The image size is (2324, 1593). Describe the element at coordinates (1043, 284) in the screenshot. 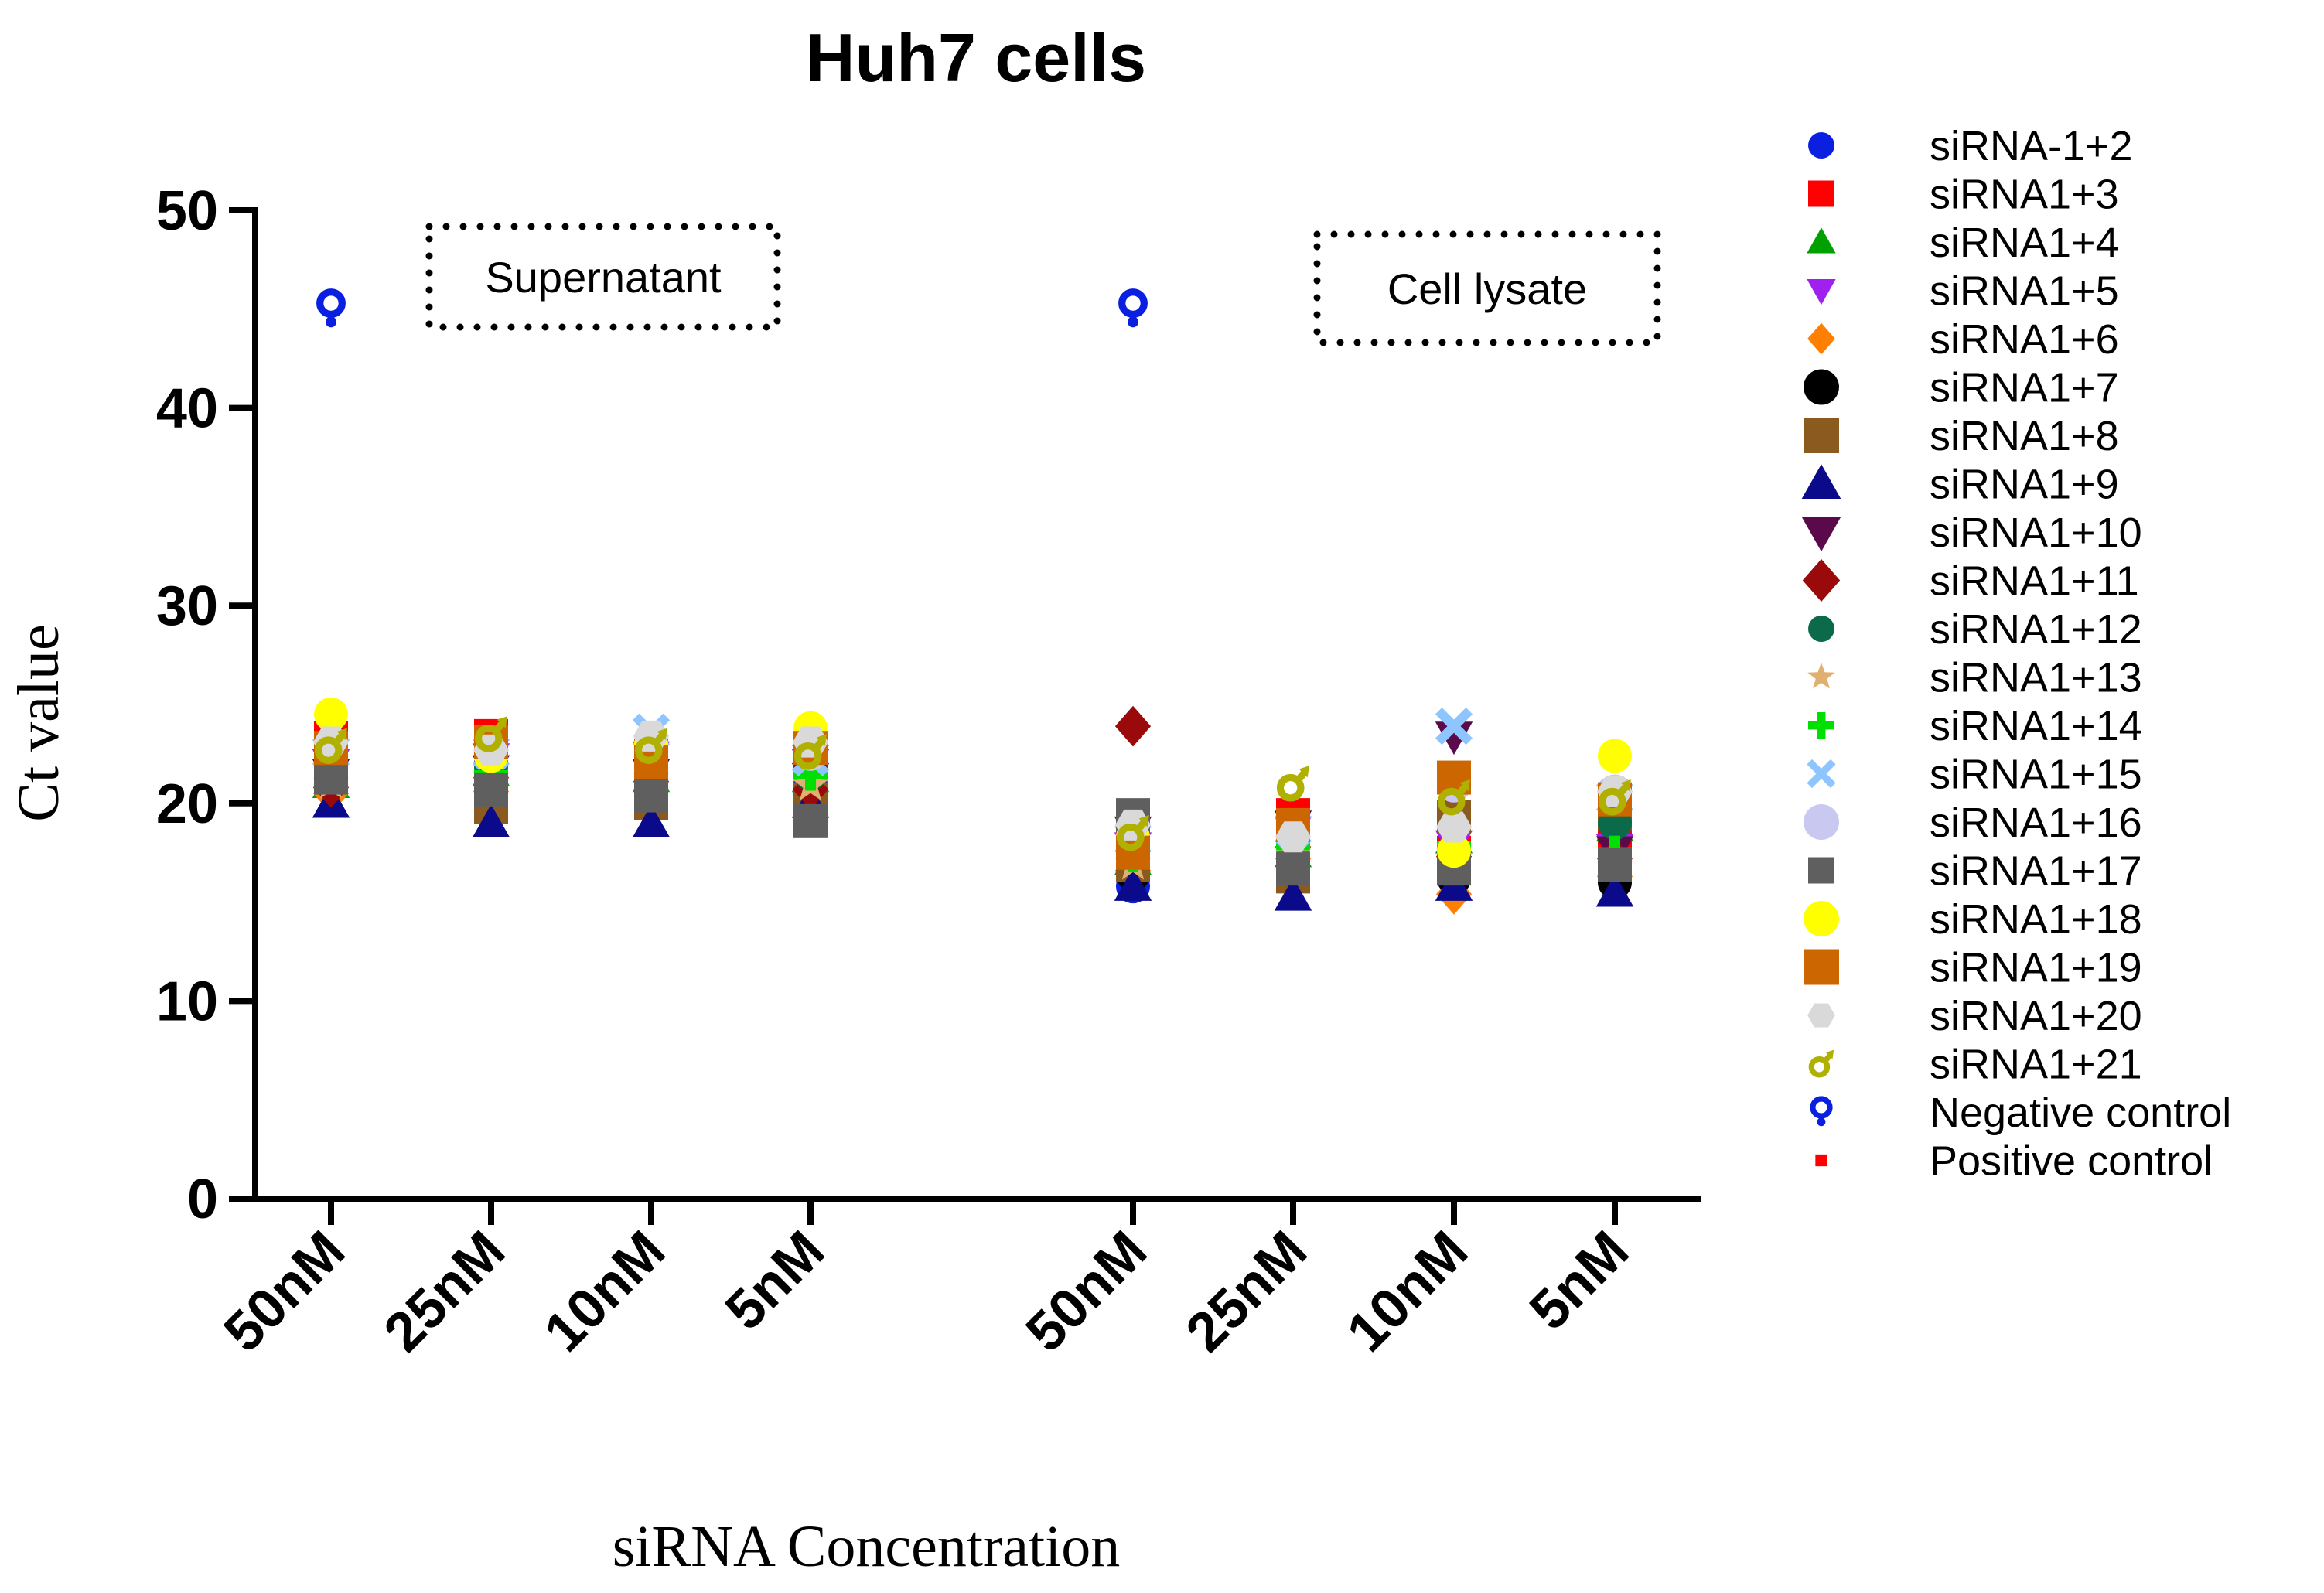

I see `group-annotations: Supernatant Cell lysate` at that location.